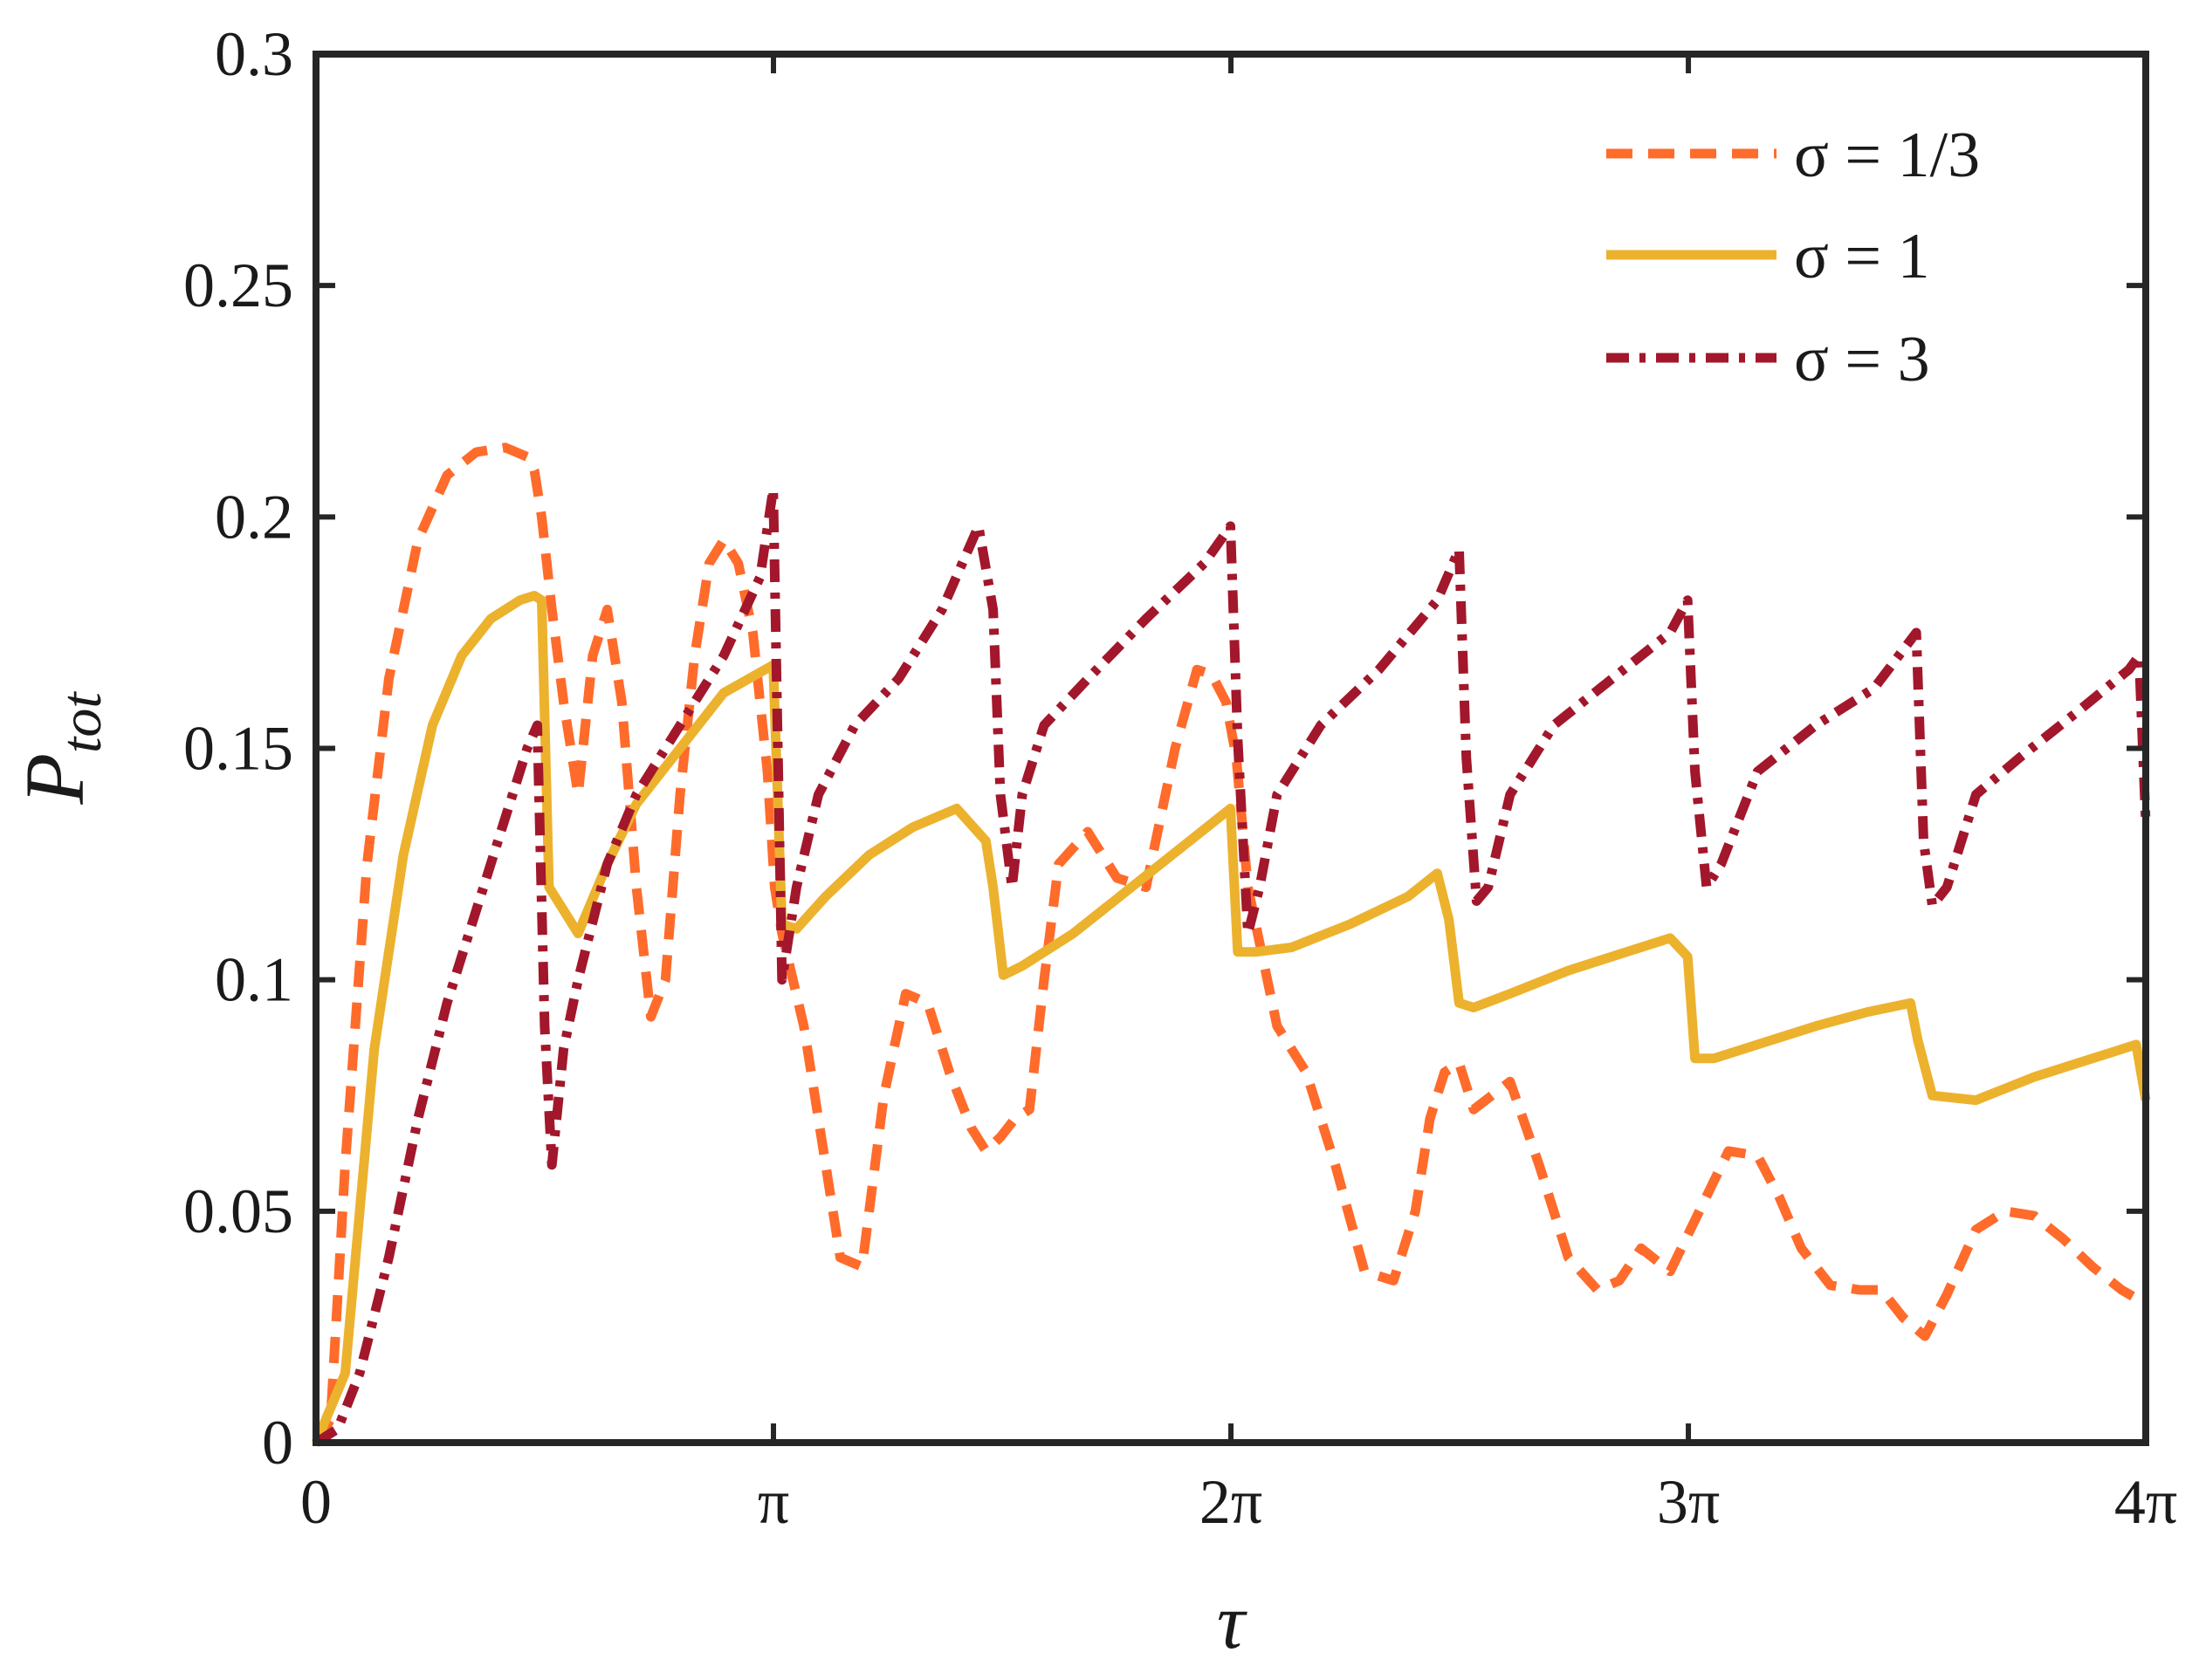 The image size is (2206, 1680). Describe the element at coordinates (1230, 1502) in the screenshot. I see `x-tick-label-2: 2π` at that location.